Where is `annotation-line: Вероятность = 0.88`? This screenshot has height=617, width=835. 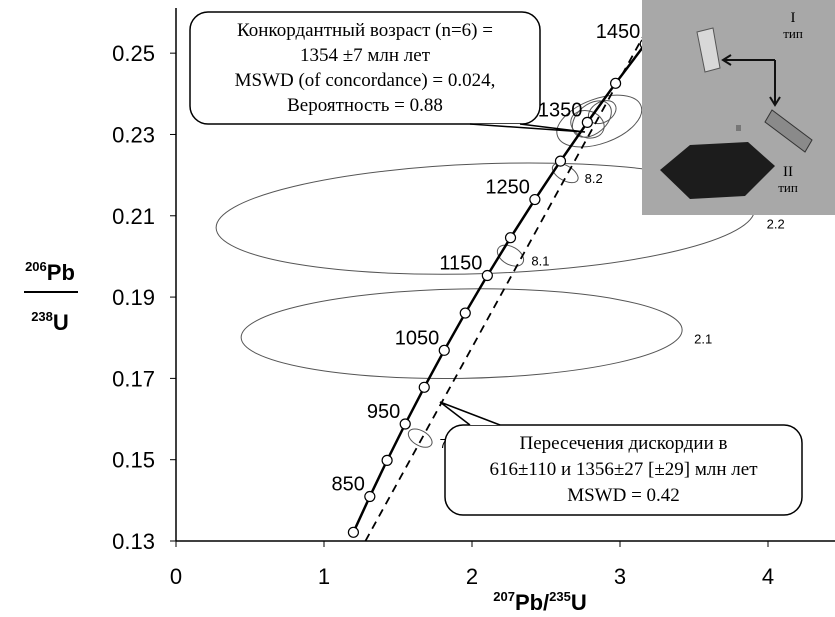
annotation-line: Вероятность = 0.88 is located at coordinates (365, 105).